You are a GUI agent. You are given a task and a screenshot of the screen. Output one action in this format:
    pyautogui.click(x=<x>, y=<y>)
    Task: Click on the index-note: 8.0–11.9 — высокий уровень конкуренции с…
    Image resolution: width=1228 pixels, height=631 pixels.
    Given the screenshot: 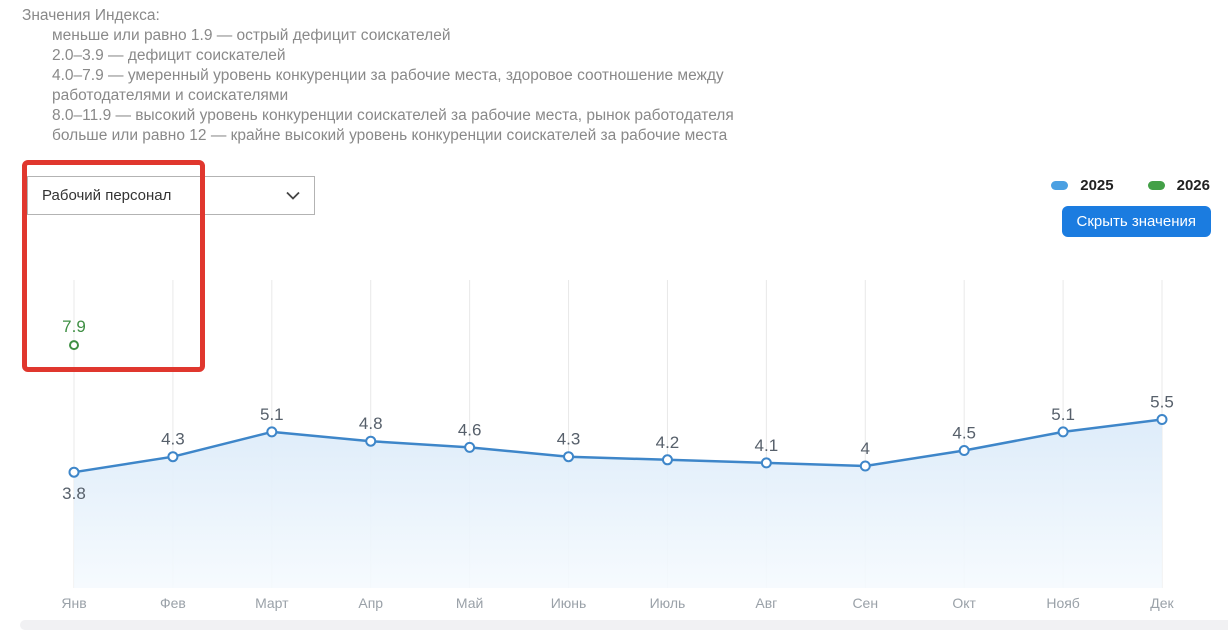 What is the action you would take?
    pyautogui.click(x=393, y=115)
    